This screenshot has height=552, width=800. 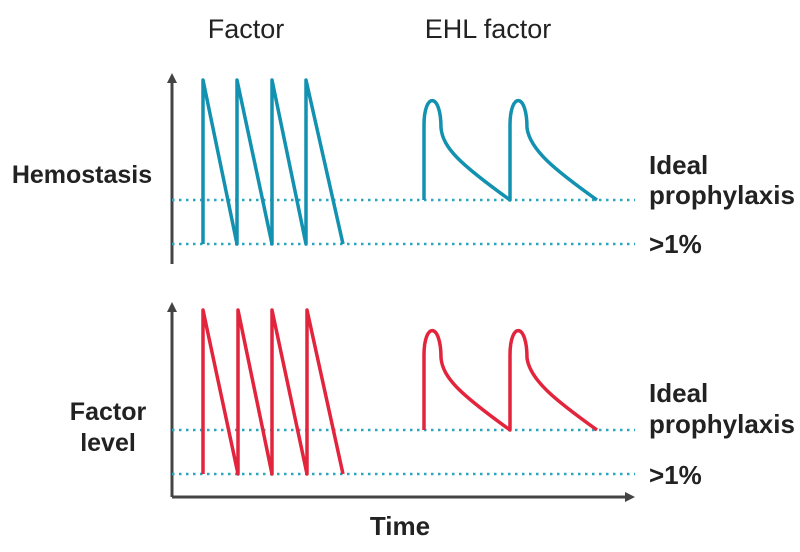 What do you see at coordinates (273, 162) in the screenshot?
I see `top-factor-curve` at bounding box center [273, 162].